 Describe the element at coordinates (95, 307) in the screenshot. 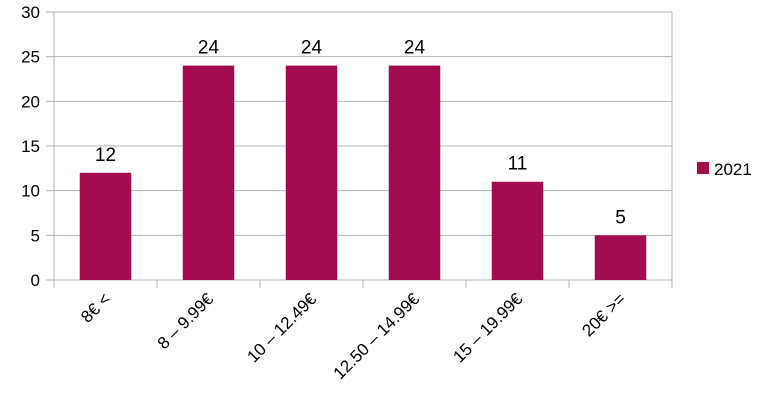

I see `x-tick-label: 8€ <` at that location.